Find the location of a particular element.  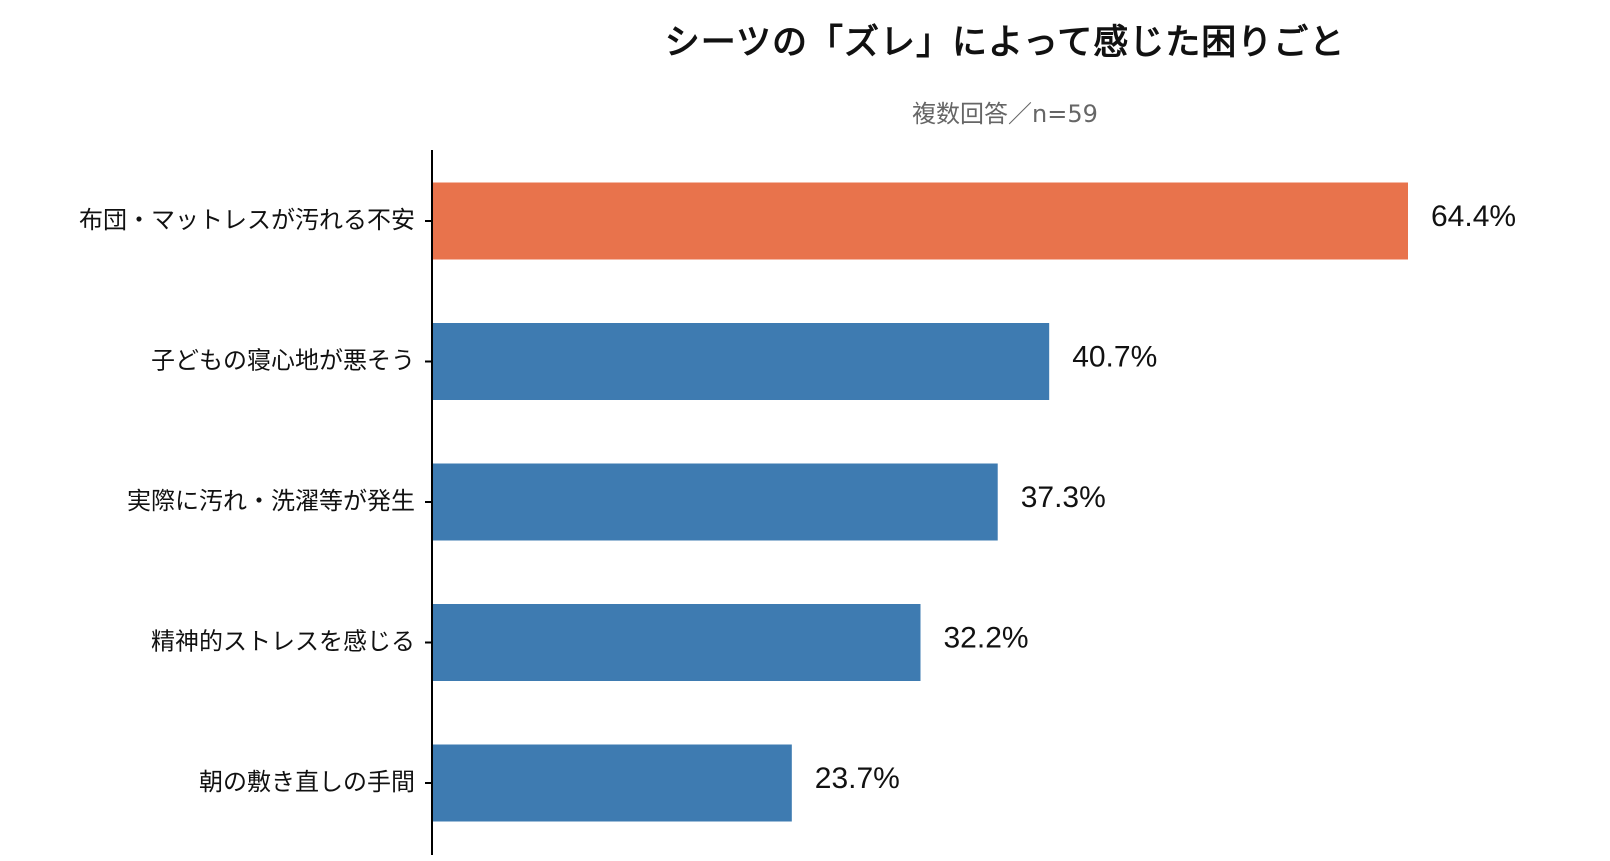

value-label-4: 32.2% is located at coordinates (986, 637).